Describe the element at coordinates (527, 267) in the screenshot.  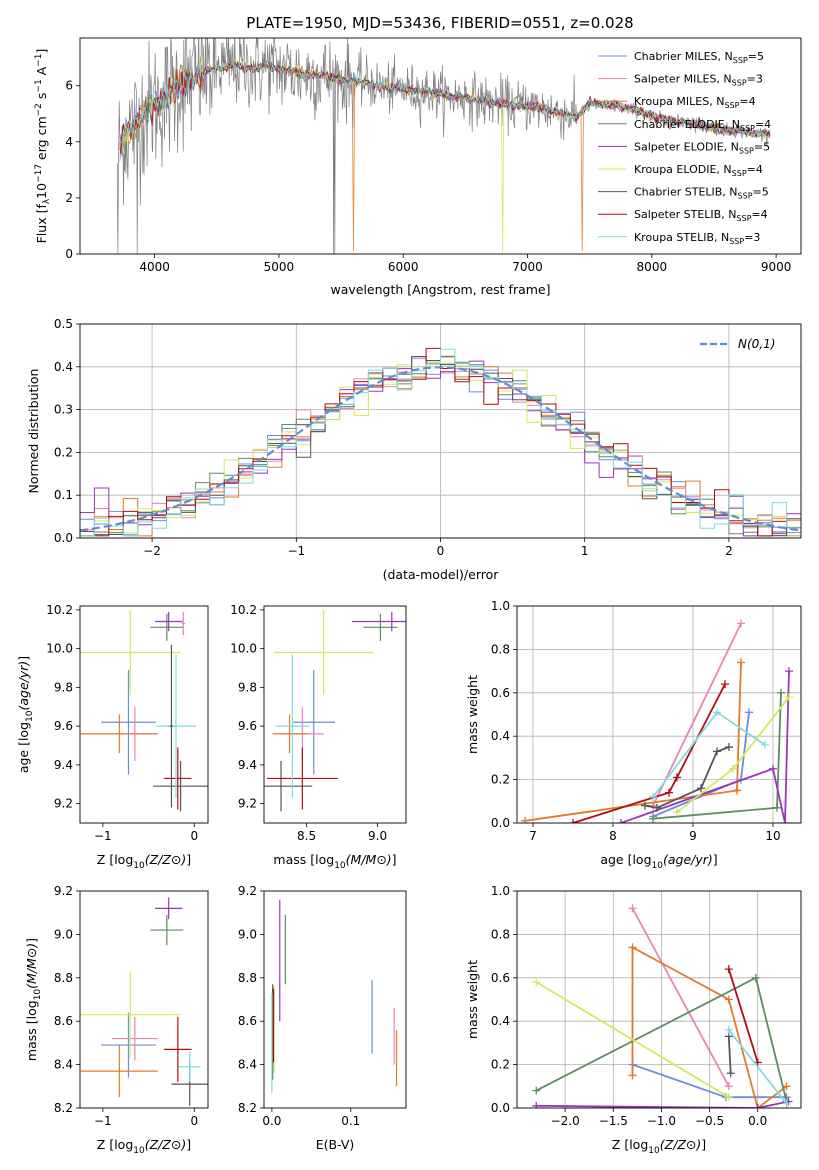
I see `x-tick-label: 7000` at that location.